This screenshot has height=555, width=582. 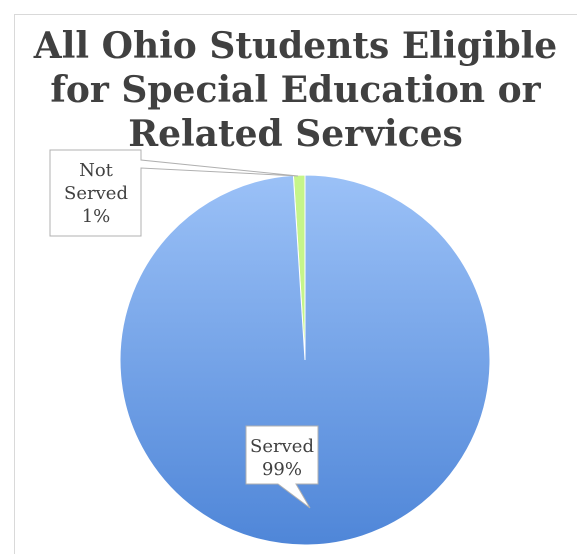 I want to click on data-label-not-served-value: 1%, so click(x=96, y=216).